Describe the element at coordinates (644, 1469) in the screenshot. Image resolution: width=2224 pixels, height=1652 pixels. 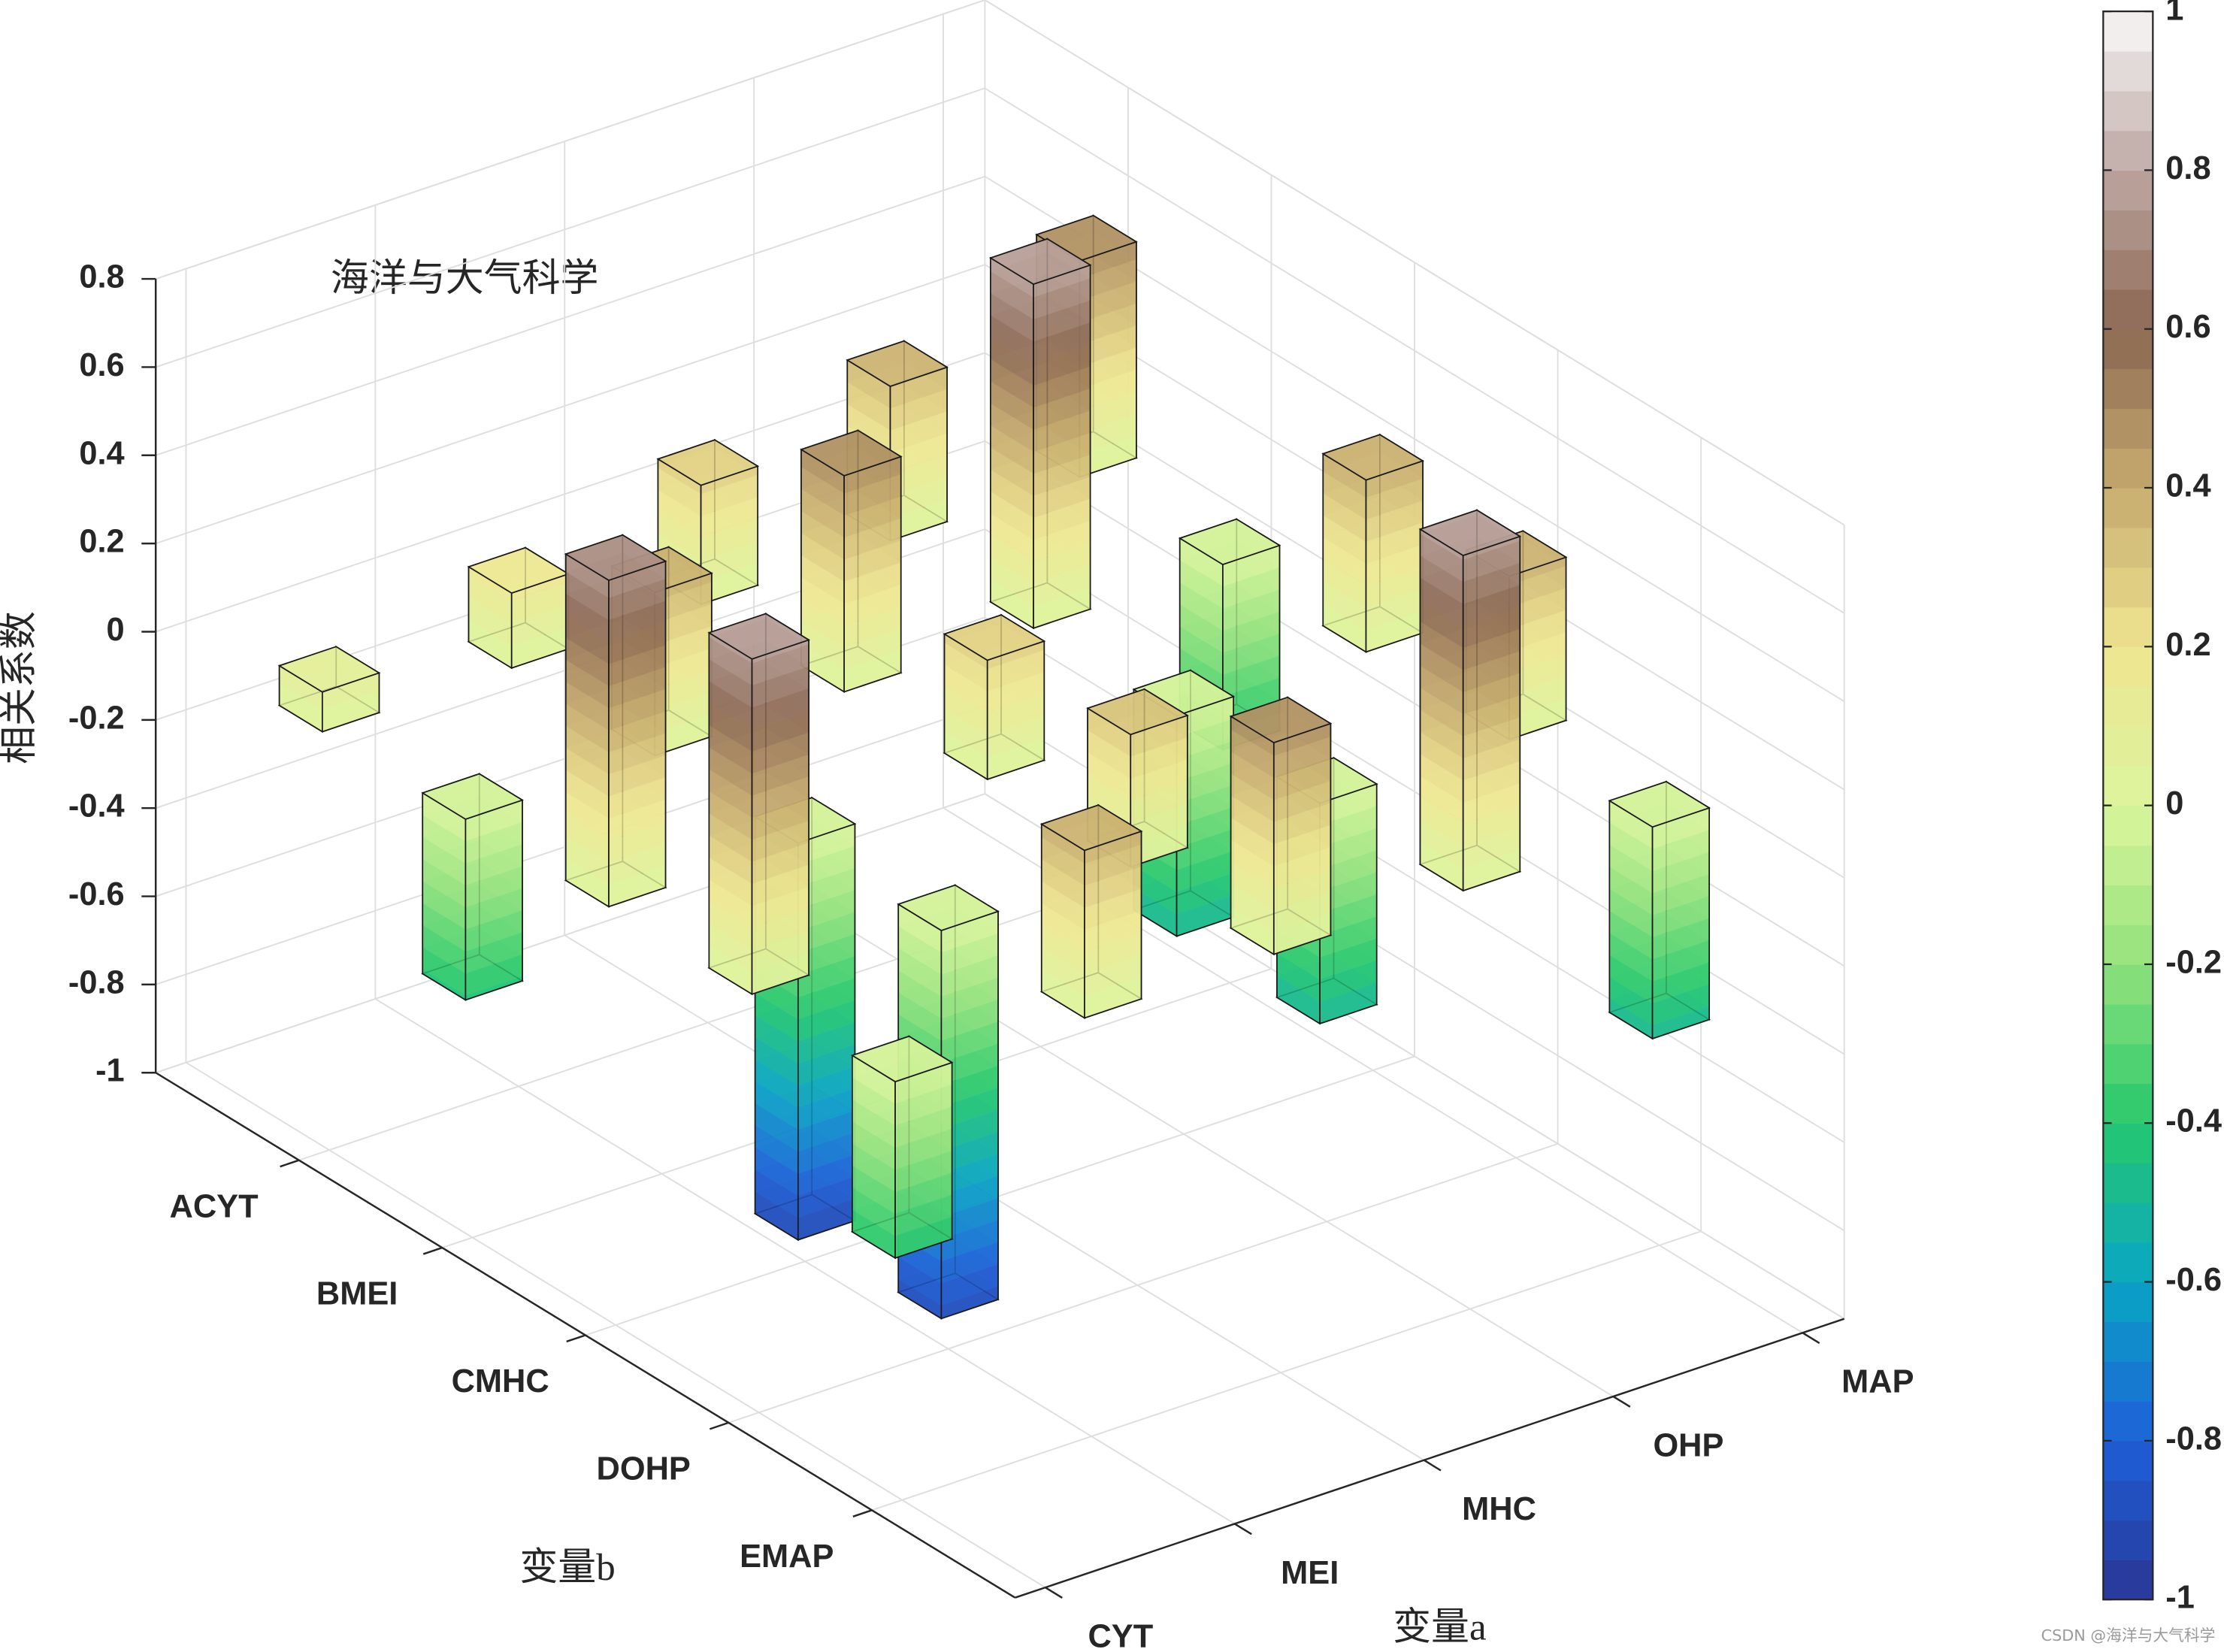
I see `y-tick-label: DOHP` at that location.